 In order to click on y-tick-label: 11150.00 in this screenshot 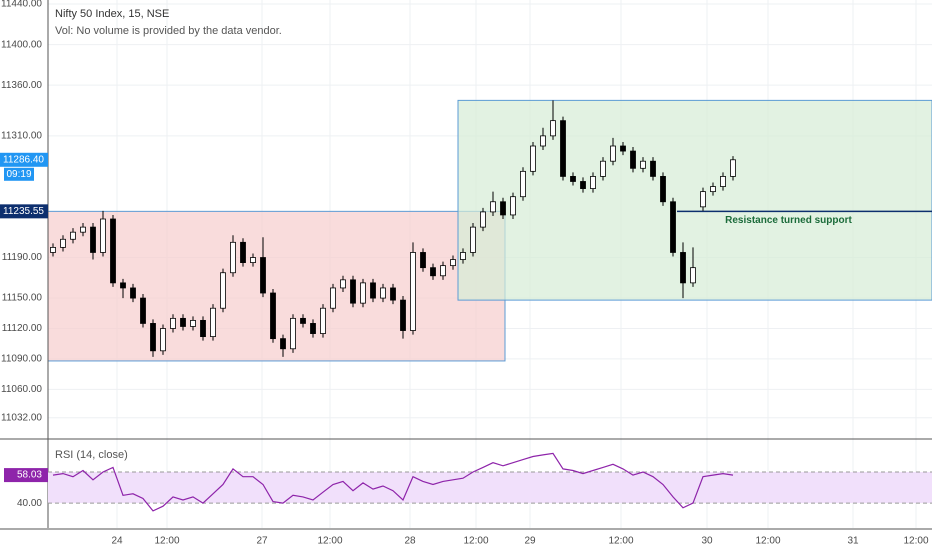, I will do `click(22, 298)`.